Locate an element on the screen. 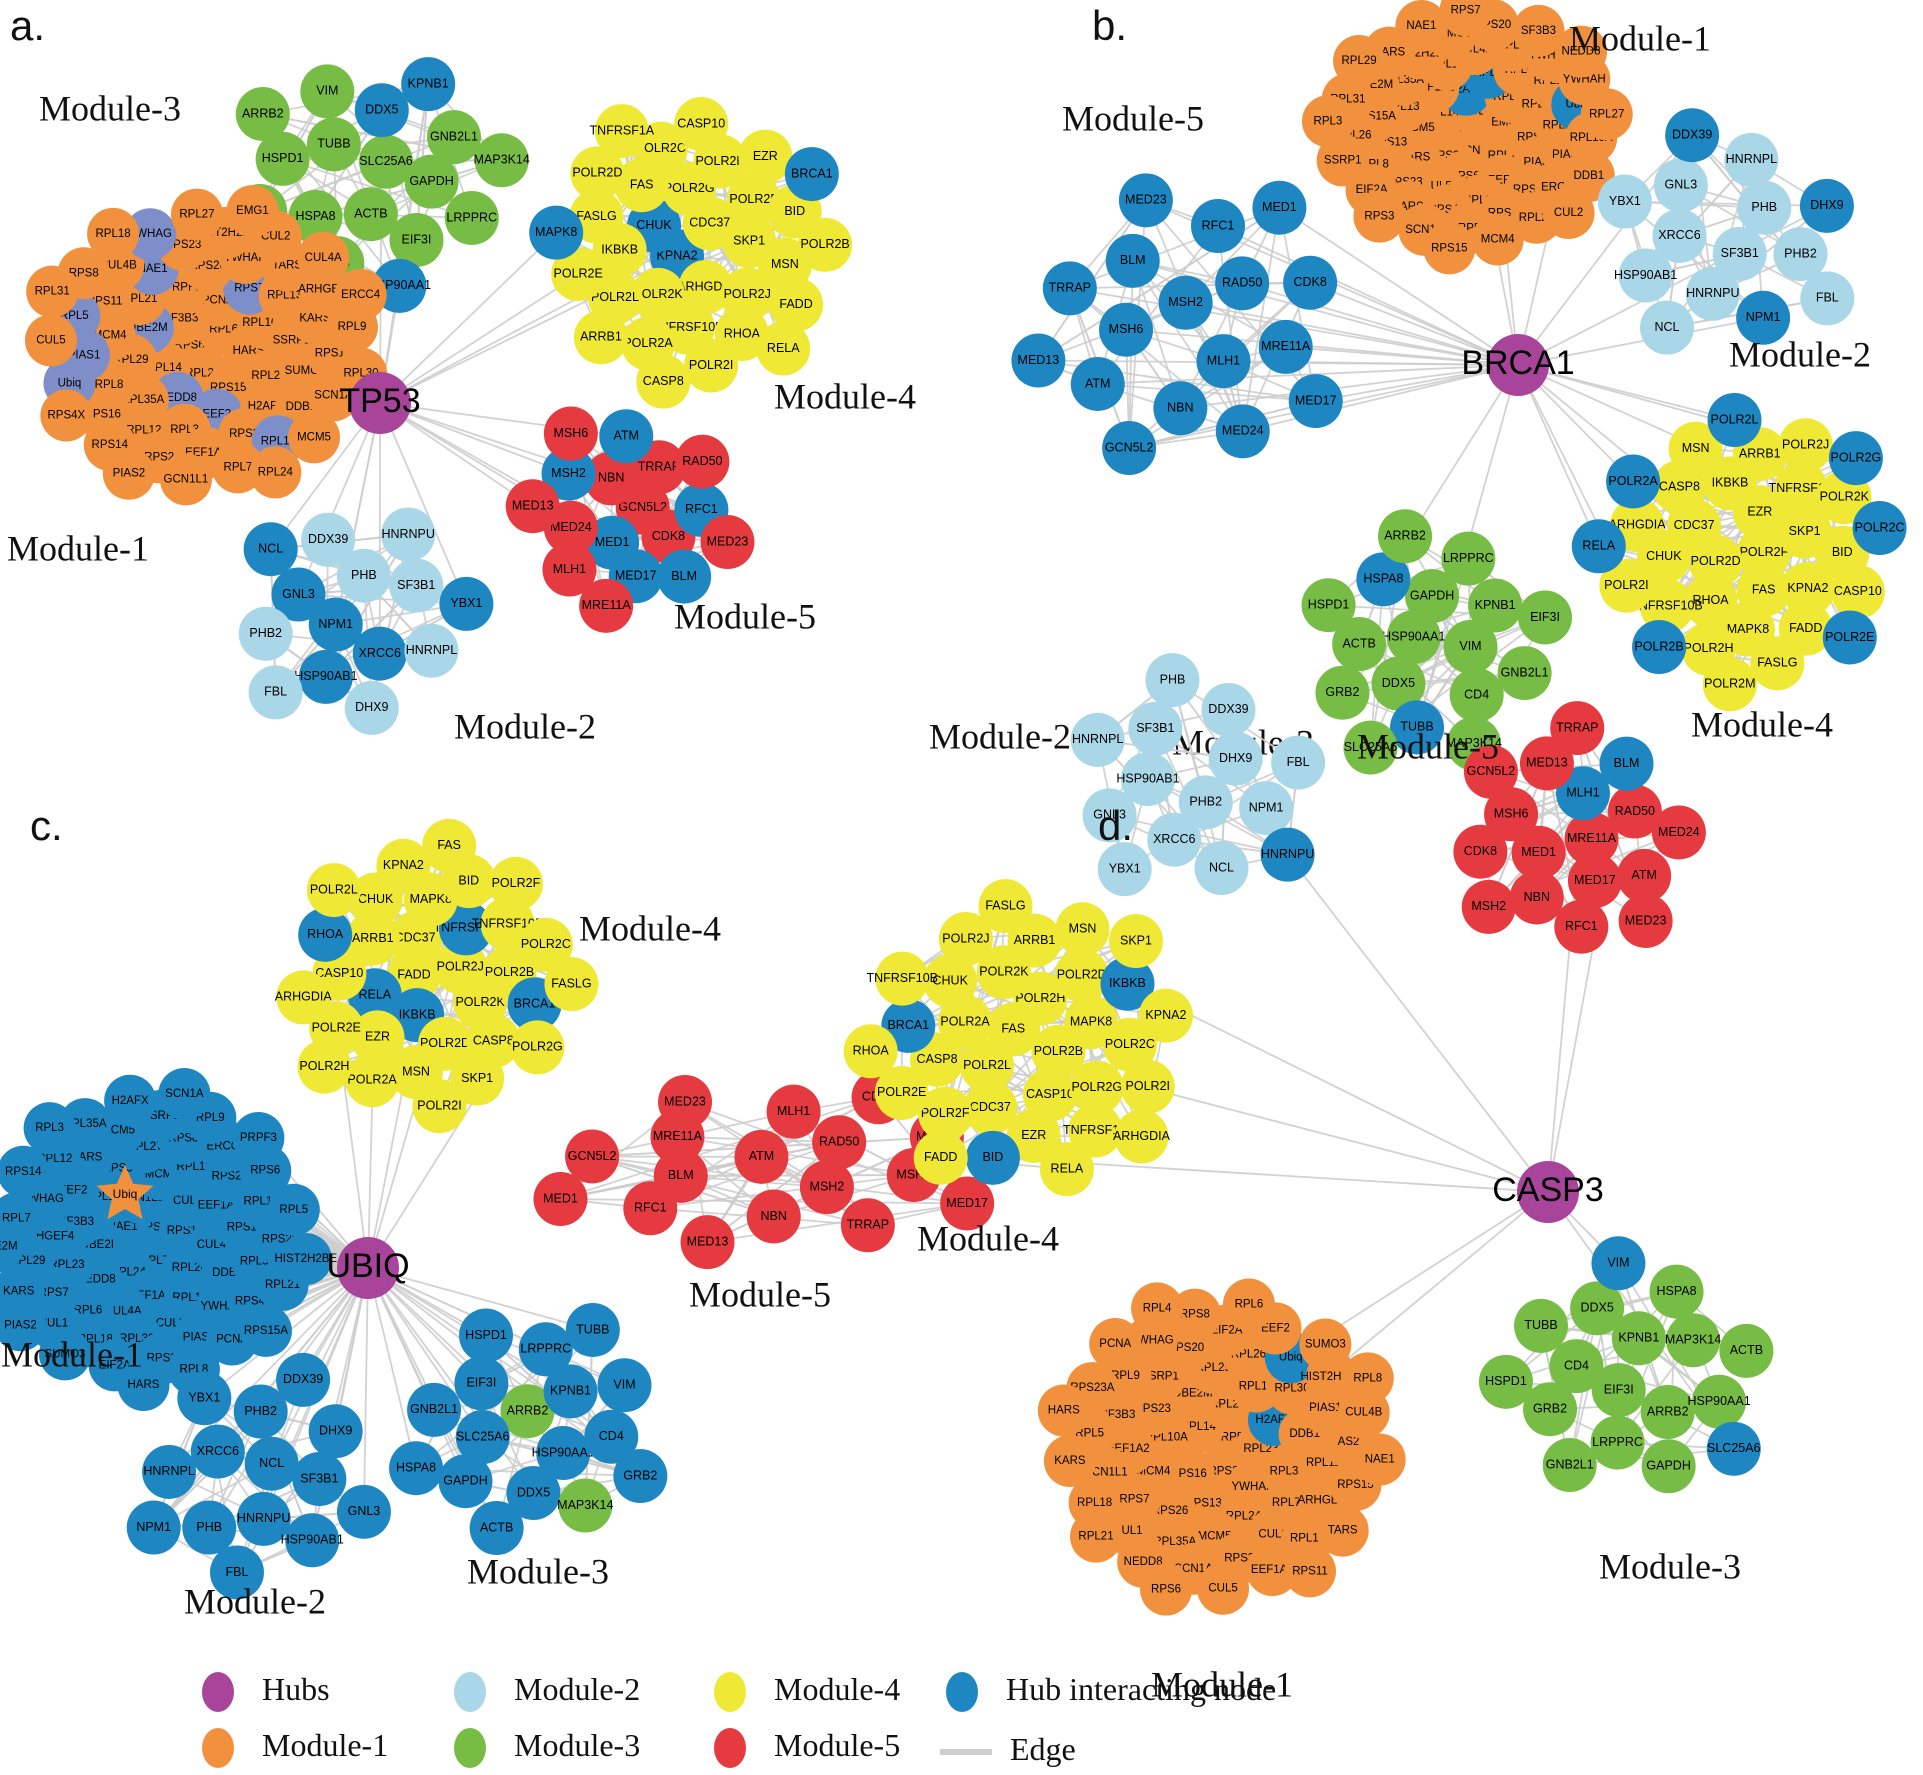  node-rpl3 is located at coordinates (49, 1128).